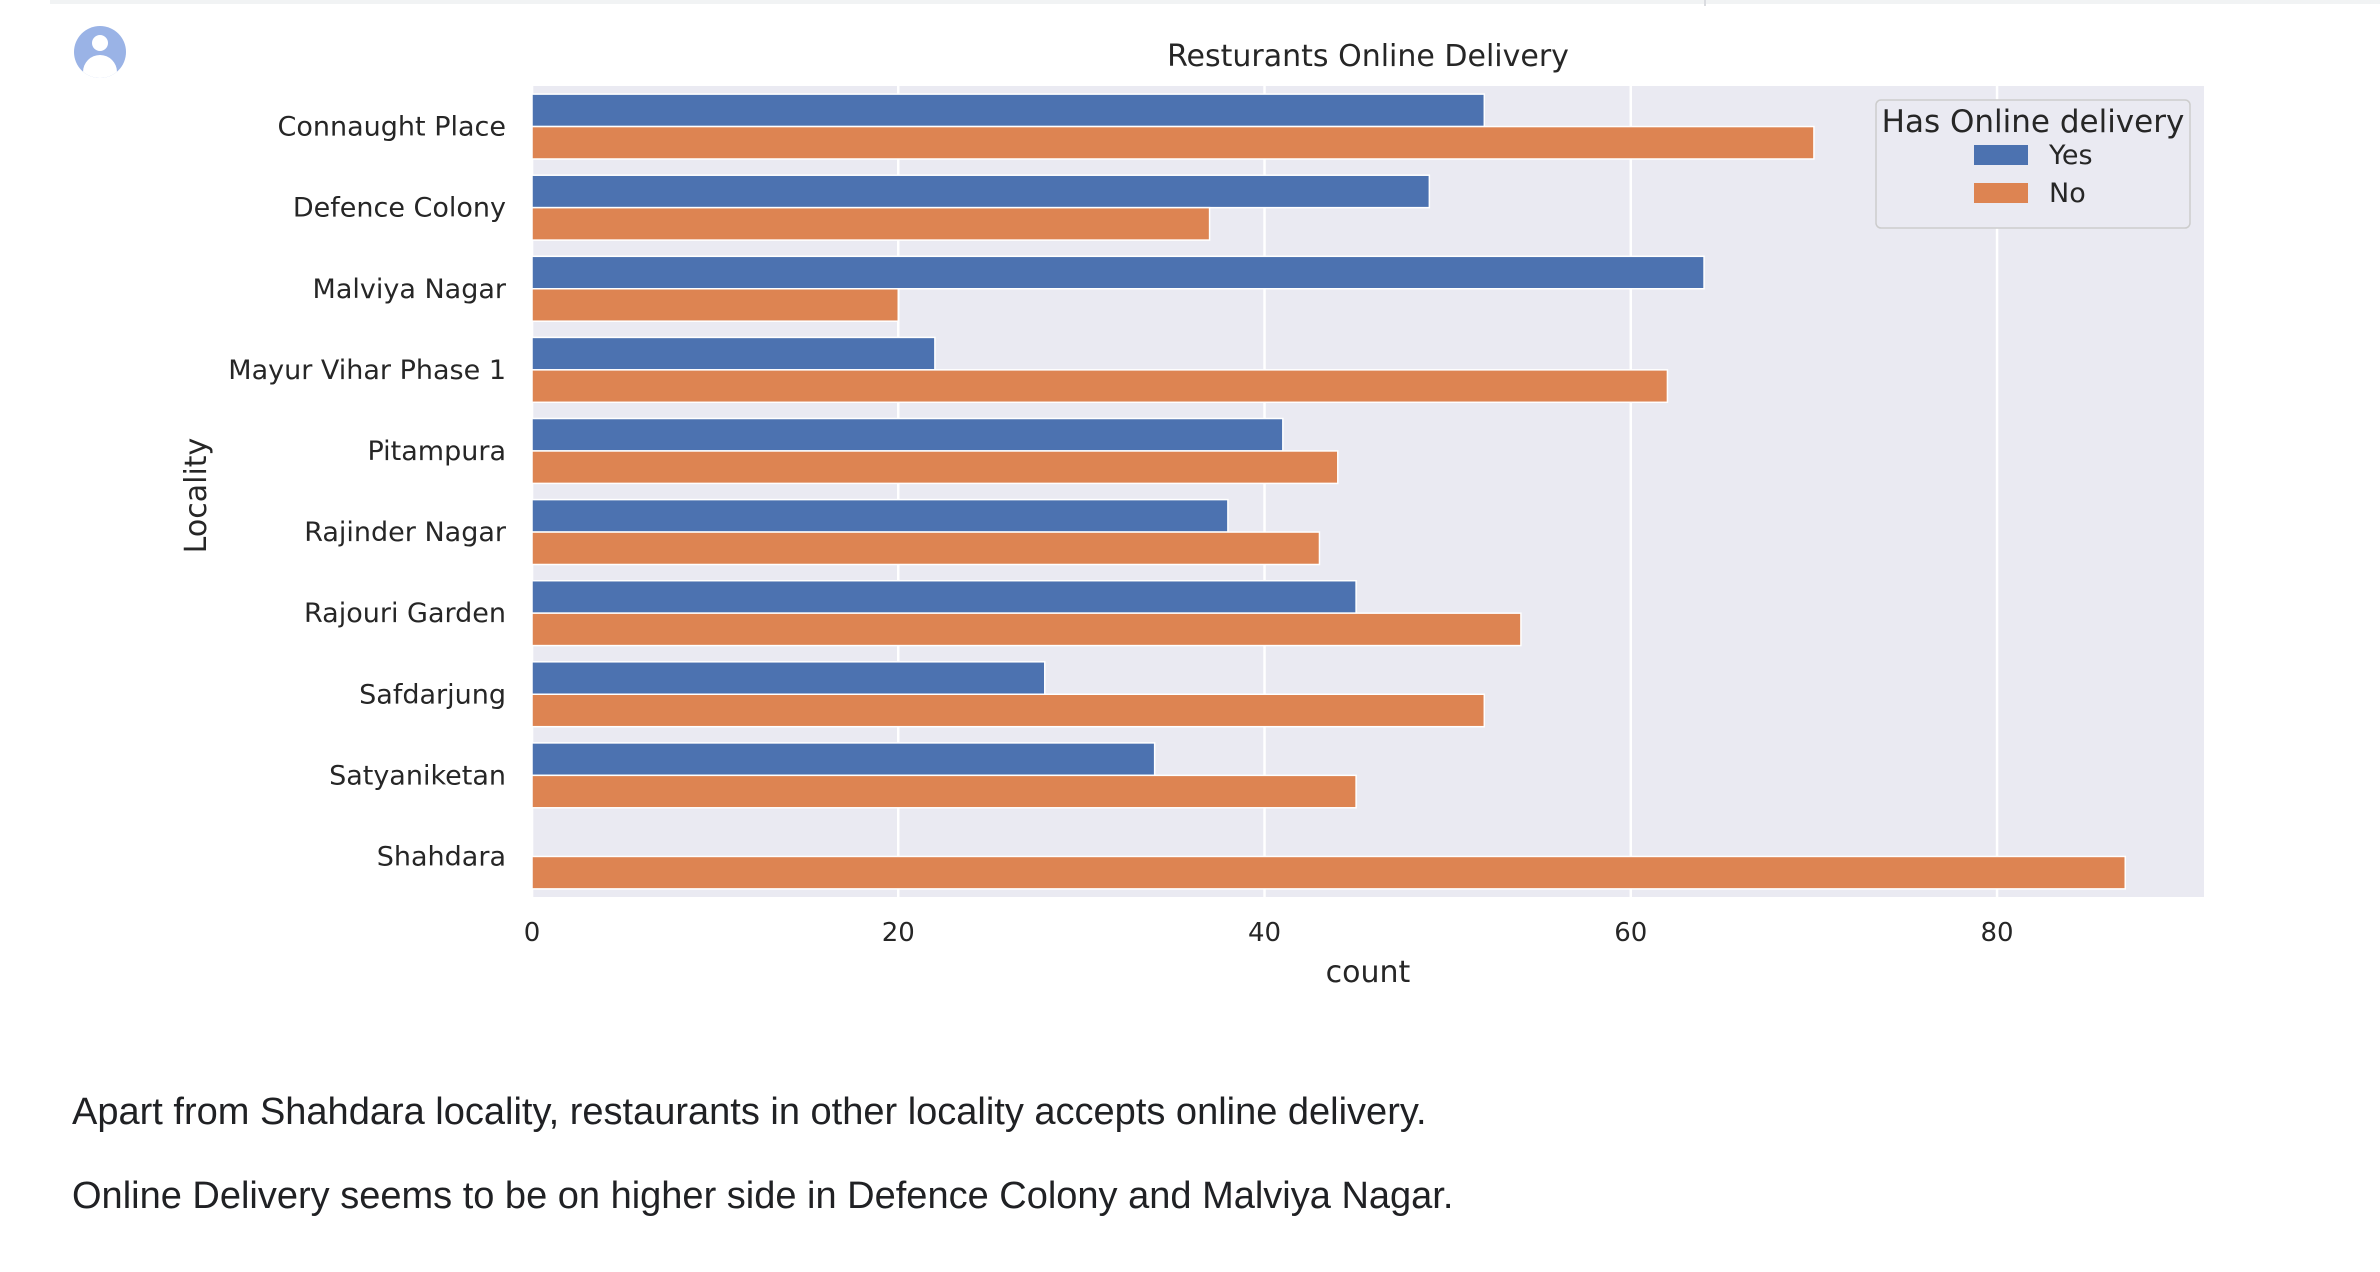 This screenshot has height=1272, width=2380. What do you see at coordinates (392, 127) in the screenshot?
I see `y-tick-label: Connaught Place` at bounding box center [392, 127].